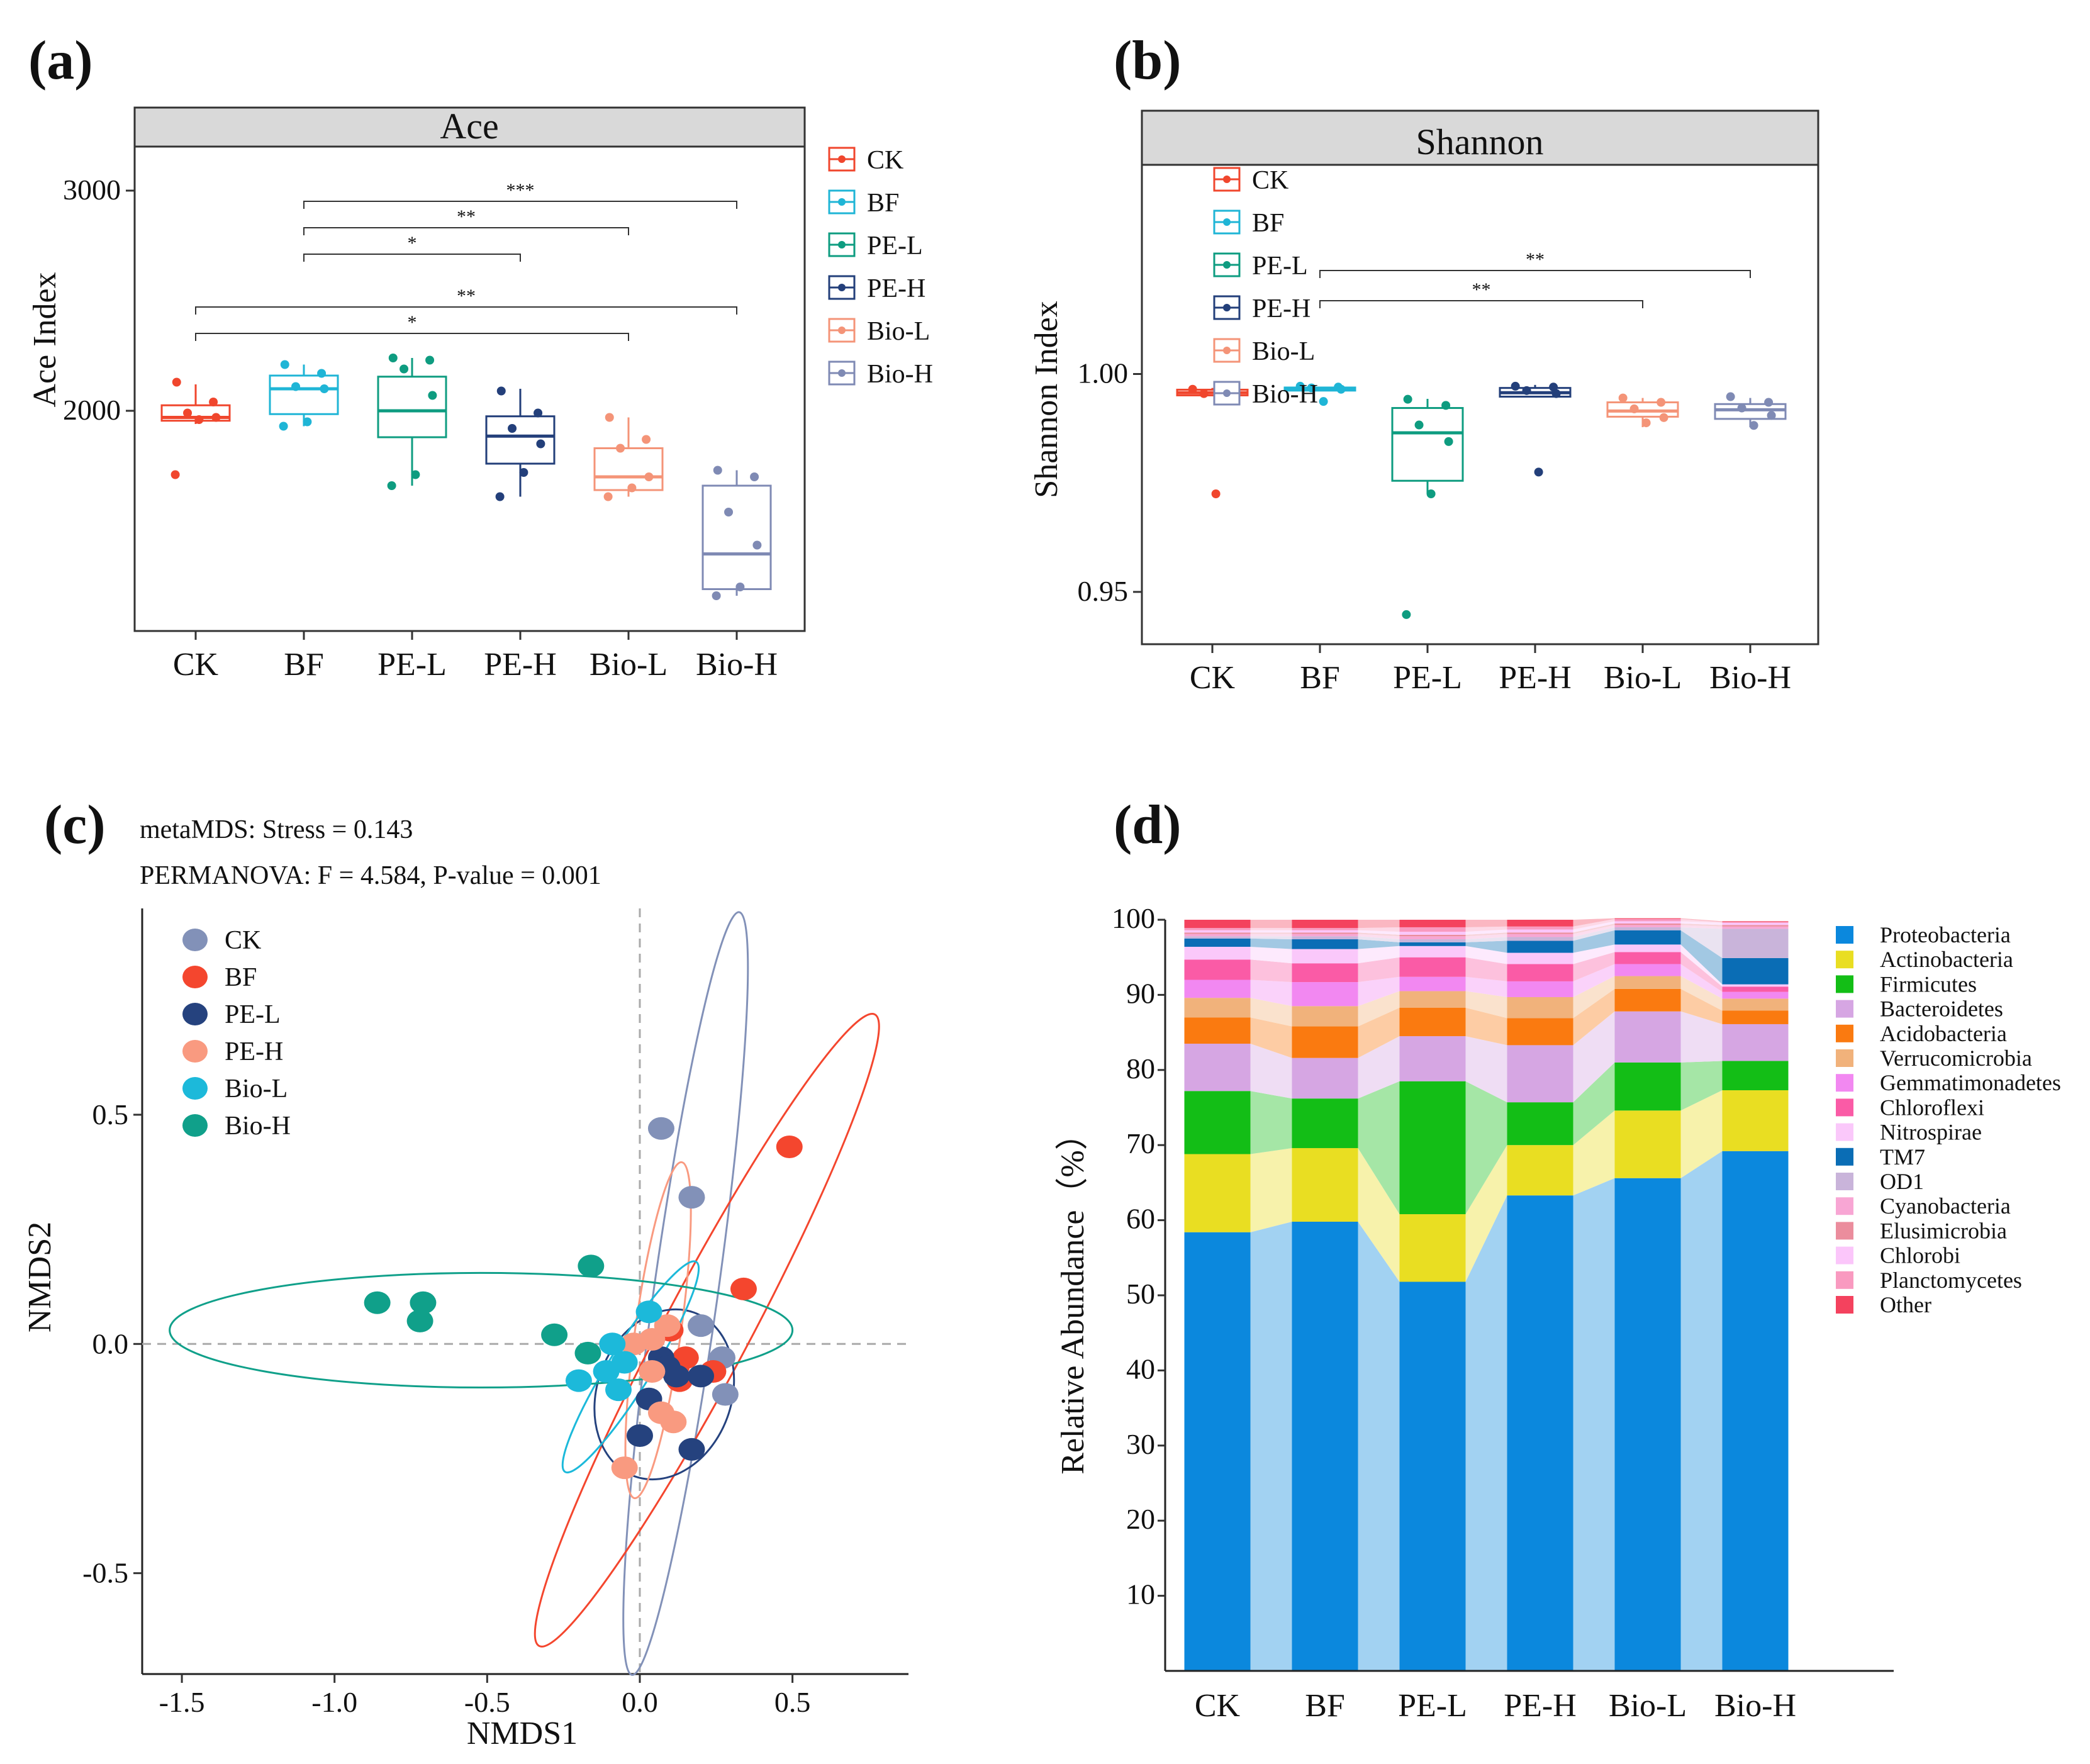  I want to click on legend-label-pe-h: PE-H, so click(896, 288).